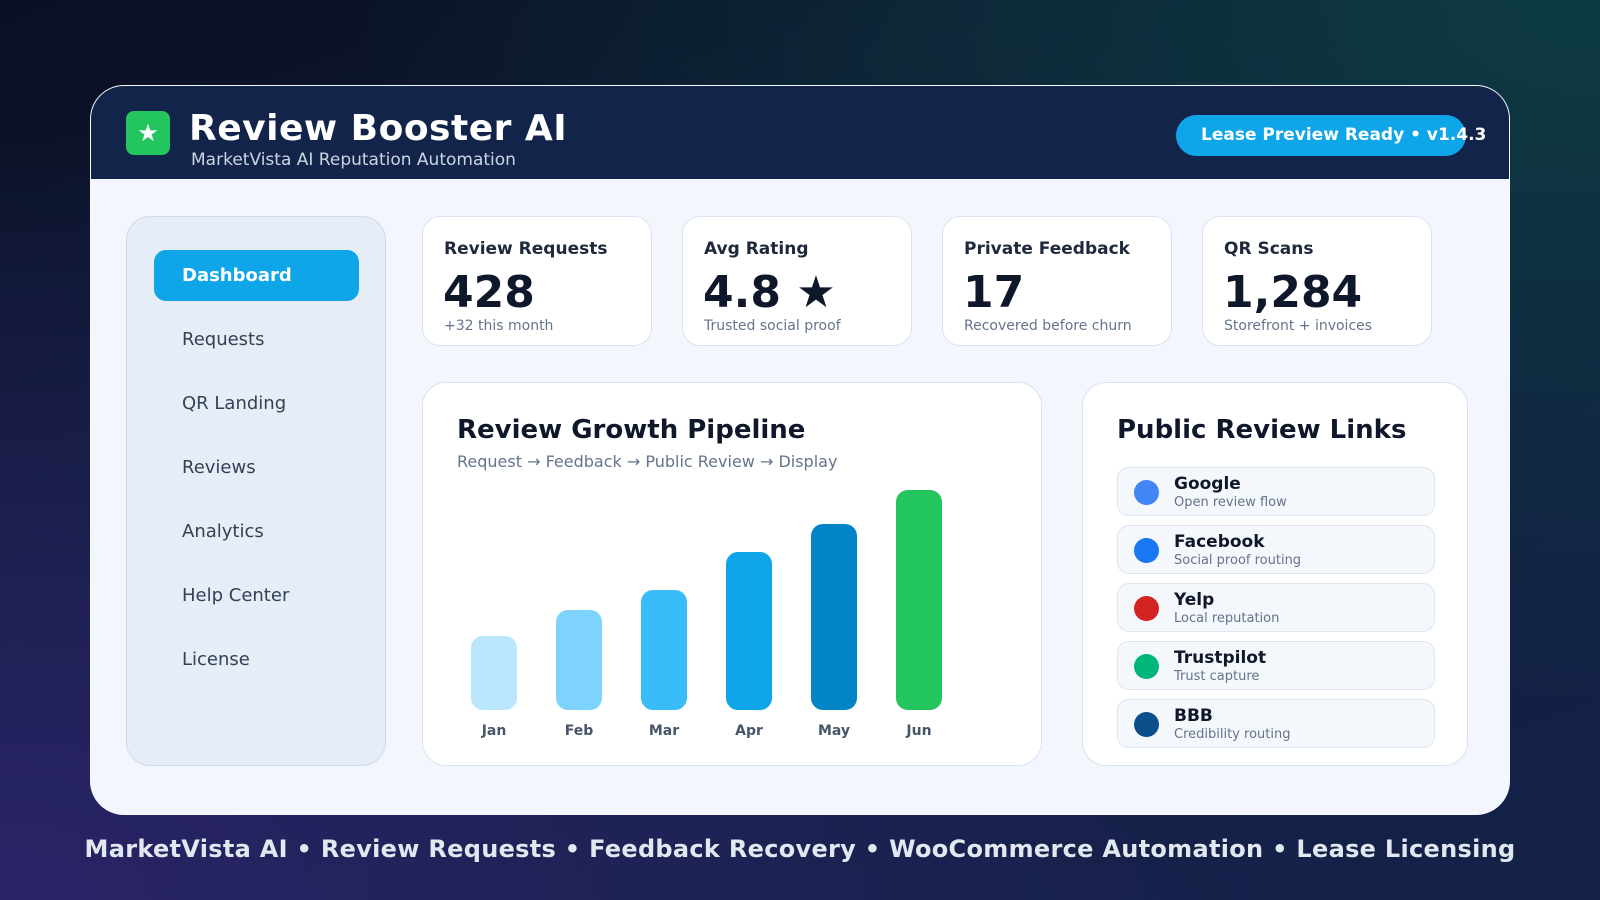  I want to click on x-tick-label: Jan, so click(494, 731).